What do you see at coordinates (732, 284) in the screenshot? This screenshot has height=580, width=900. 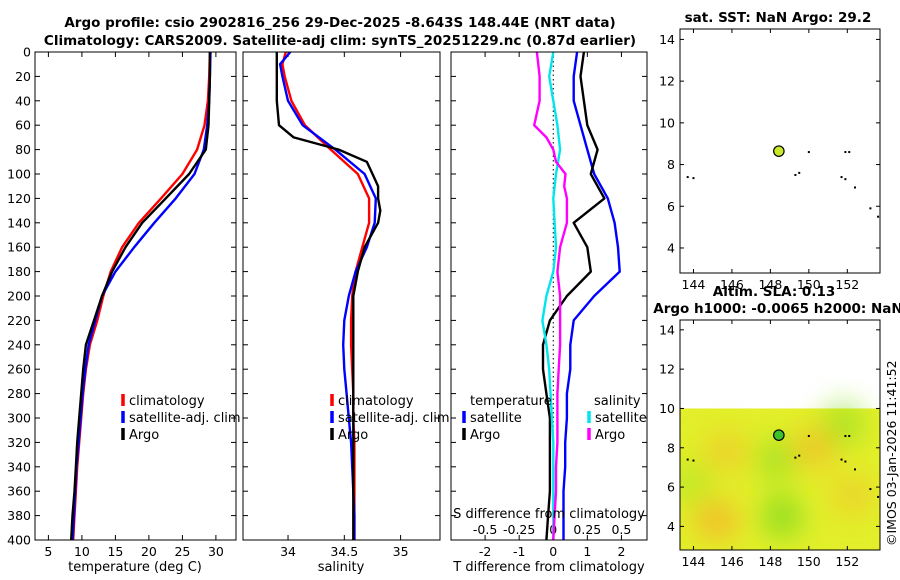 I see `x-tick-label: 146` at bounding box center [732, 284].